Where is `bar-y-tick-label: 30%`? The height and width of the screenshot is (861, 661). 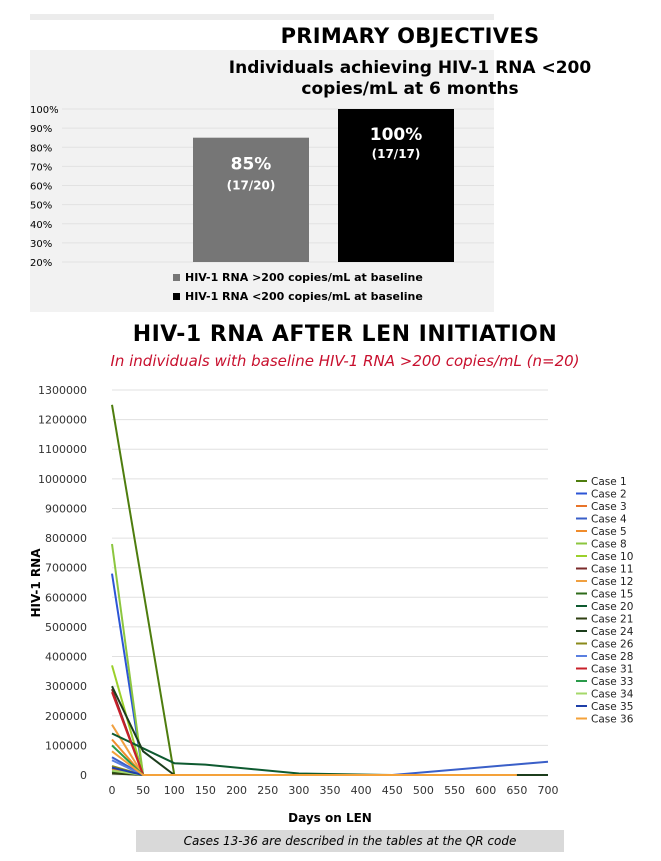
bar-y-tick-label: 30% is located at coordinates (41, 244).